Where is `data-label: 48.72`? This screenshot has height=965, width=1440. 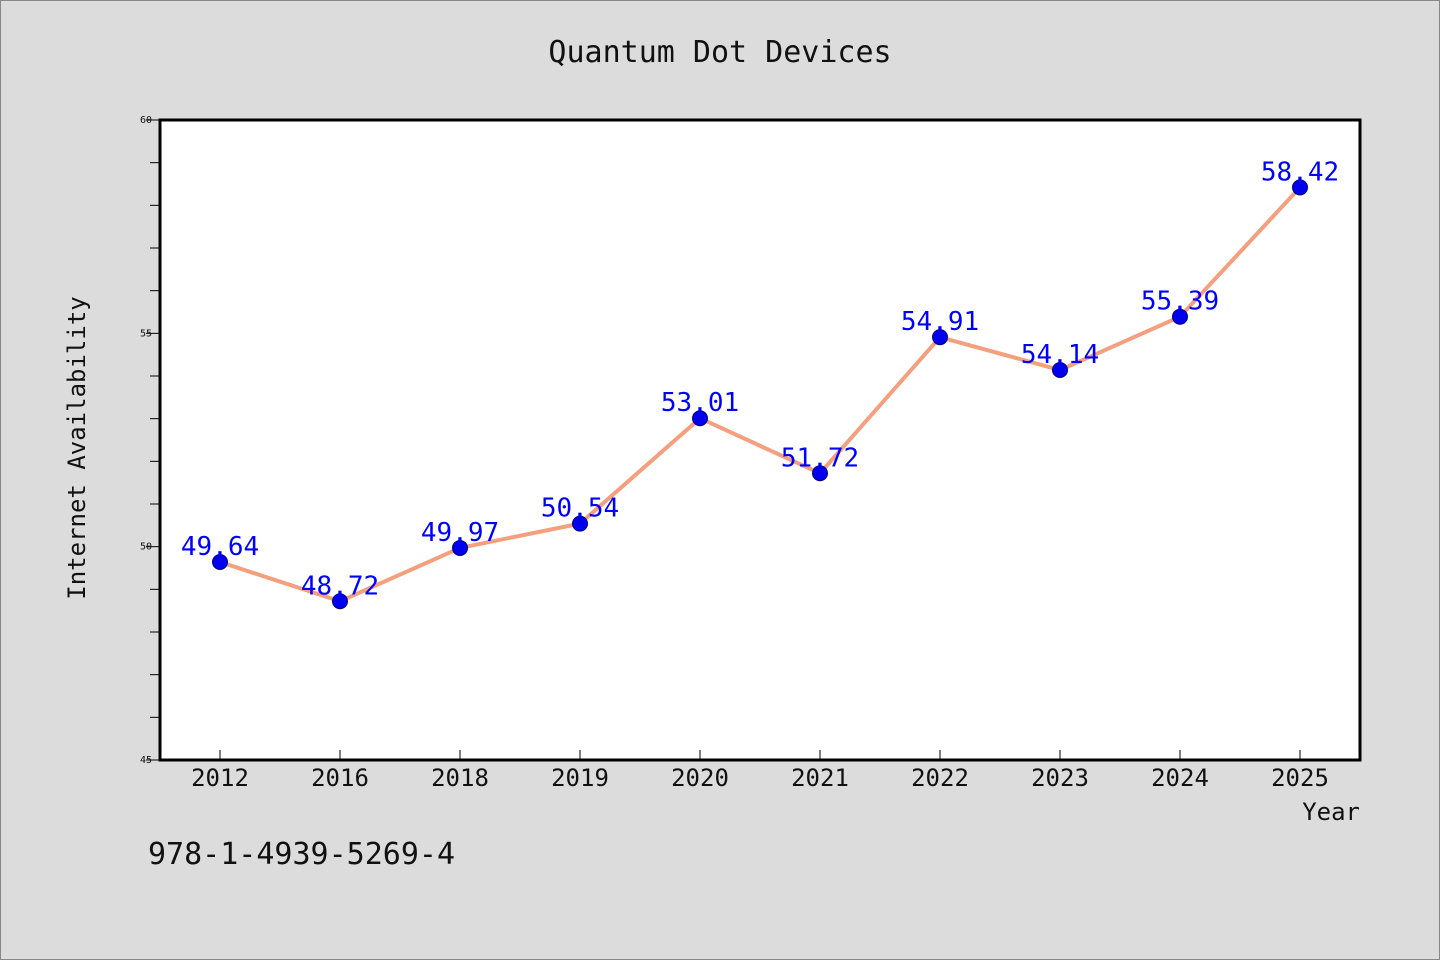 data-label: 48.72 is located at coordinates (340, 586).